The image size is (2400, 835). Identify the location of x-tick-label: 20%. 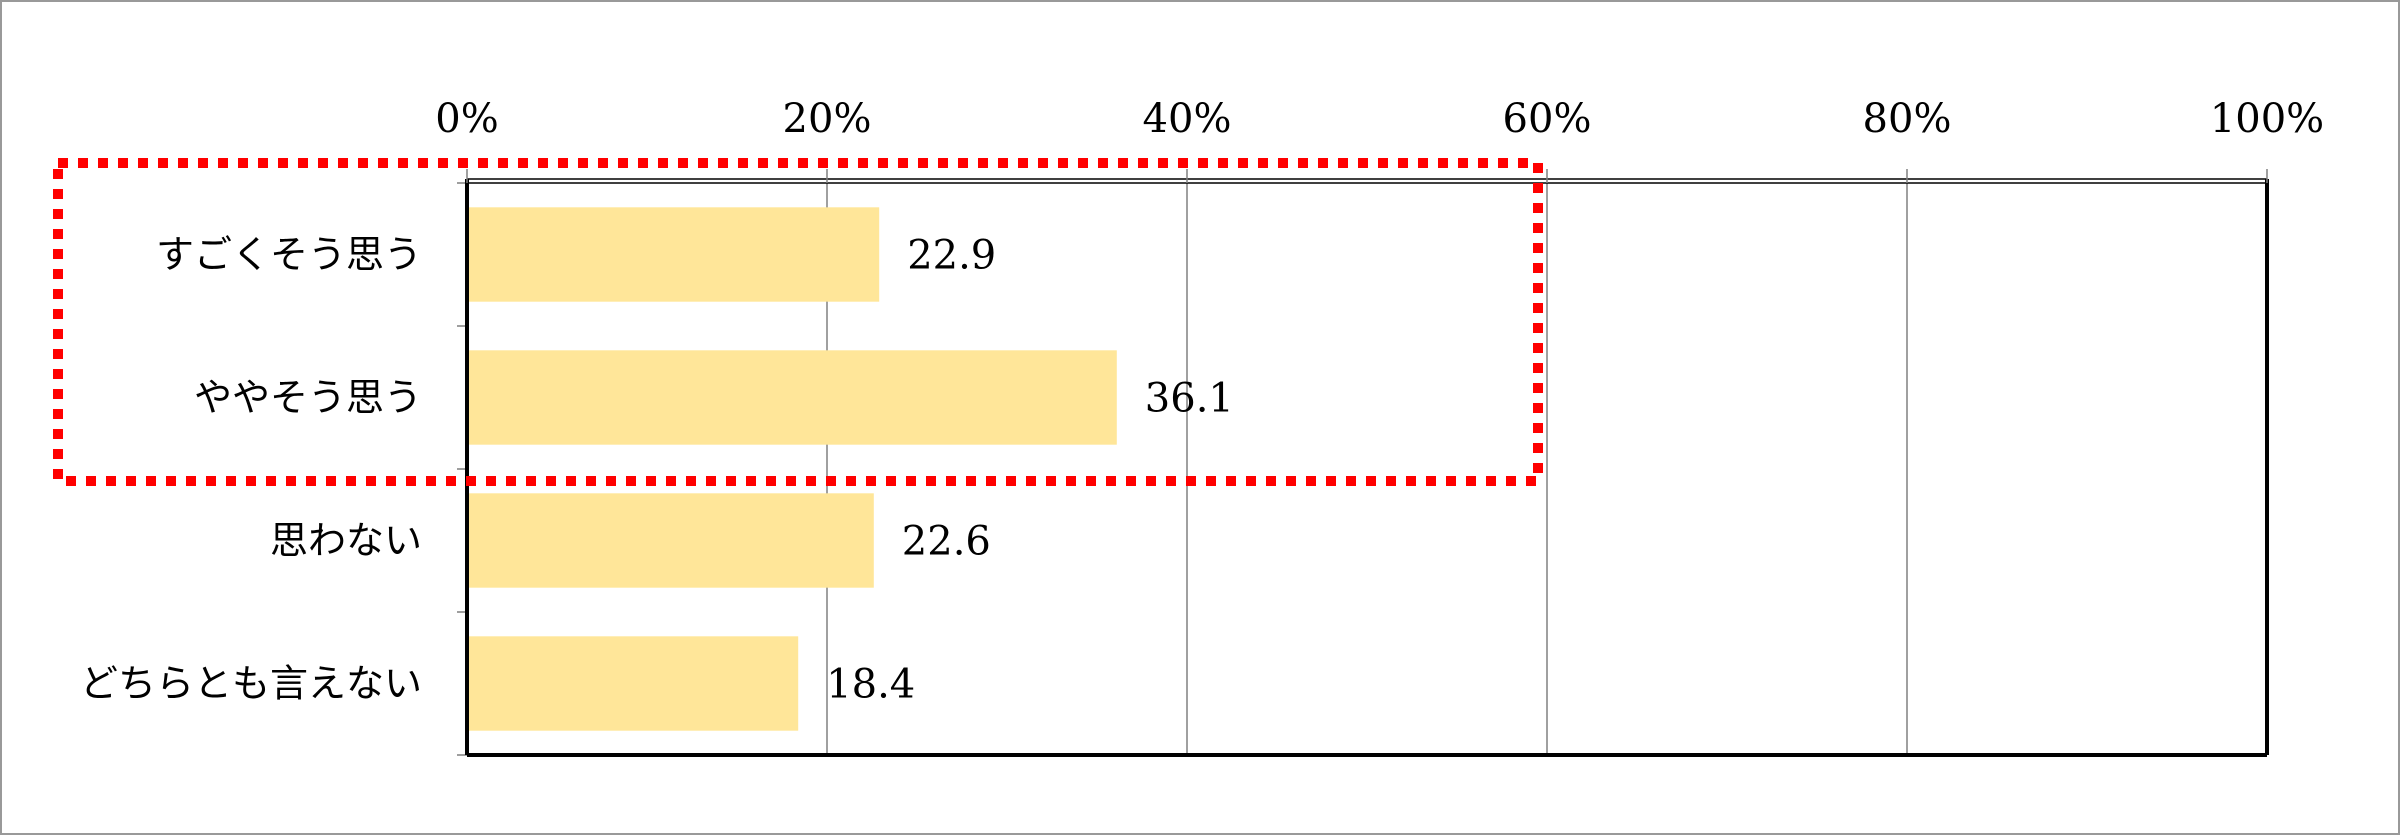
(827, 119).